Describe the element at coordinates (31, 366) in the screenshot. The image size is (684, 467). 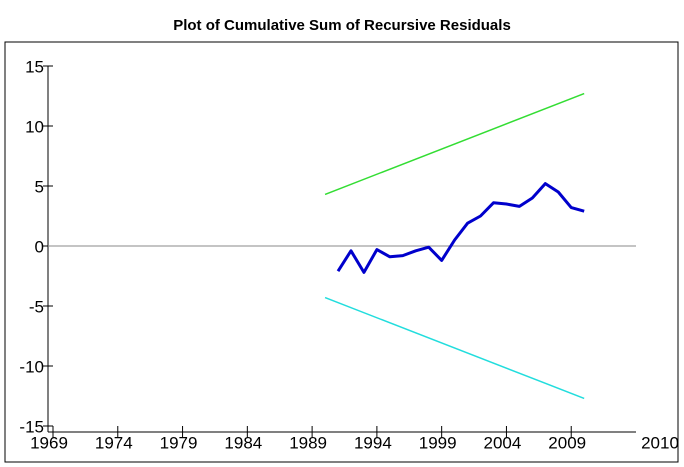
I see `y-tick-label: -10` at that location.